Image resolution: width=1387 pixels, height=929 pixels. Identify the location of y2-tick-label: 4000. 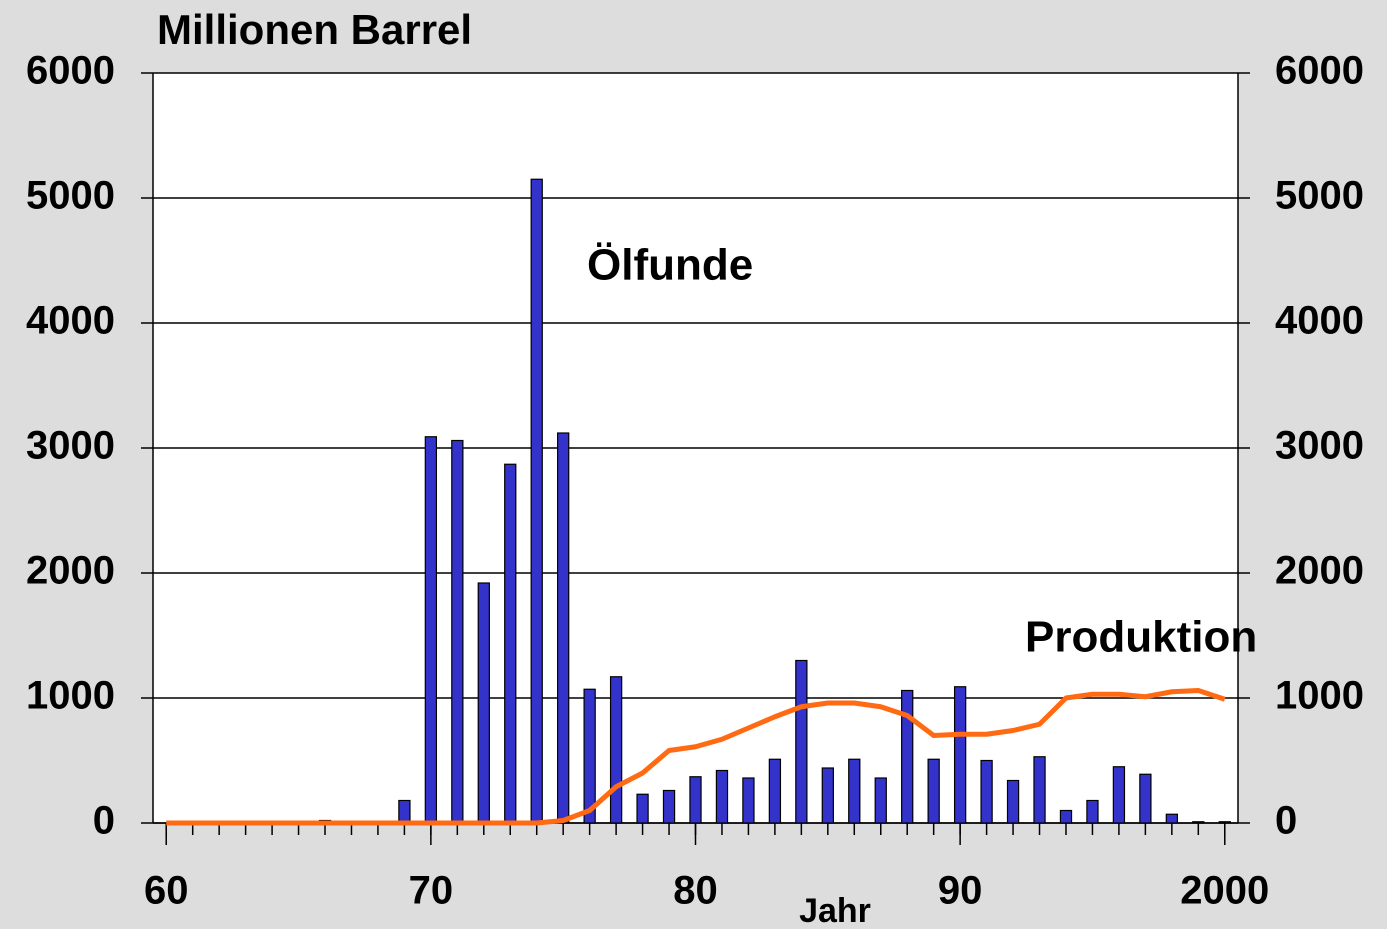
(1319, 321).